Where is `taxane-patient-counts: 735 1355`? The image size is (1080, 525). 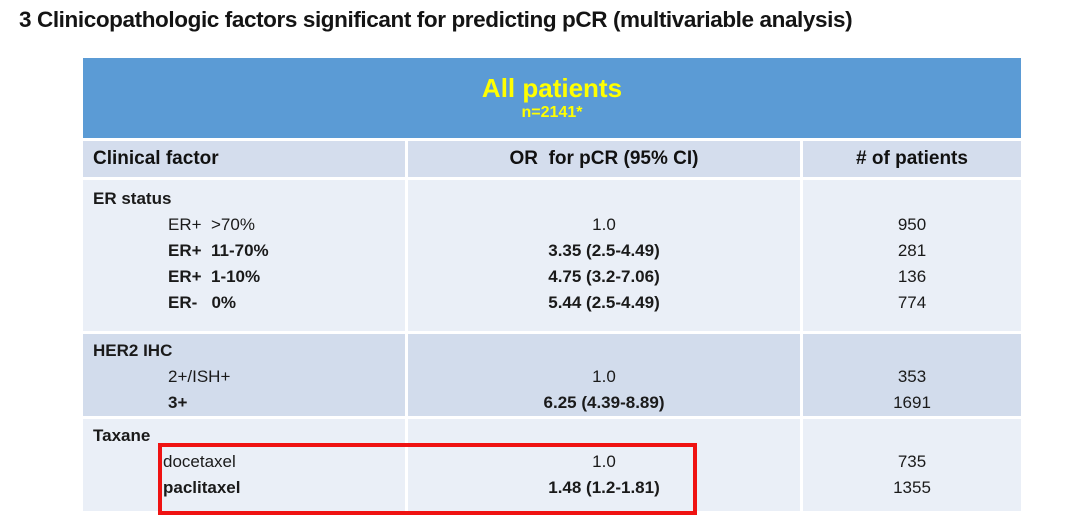
taxane-patient-counts: 735 1355 is located at coordinates (912, 465).